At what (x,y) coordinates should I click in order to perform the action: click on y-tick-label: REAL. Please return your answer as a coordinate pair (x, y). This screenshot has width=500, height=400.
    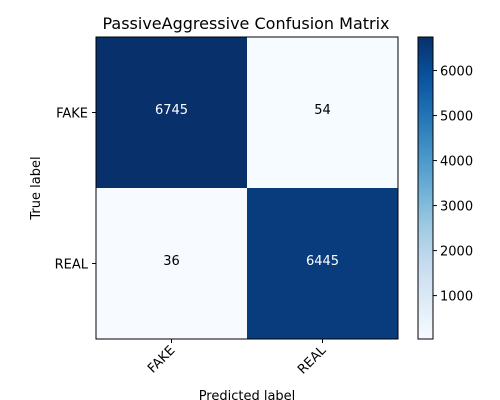
    Looking at the image, I should click on (72, 265).